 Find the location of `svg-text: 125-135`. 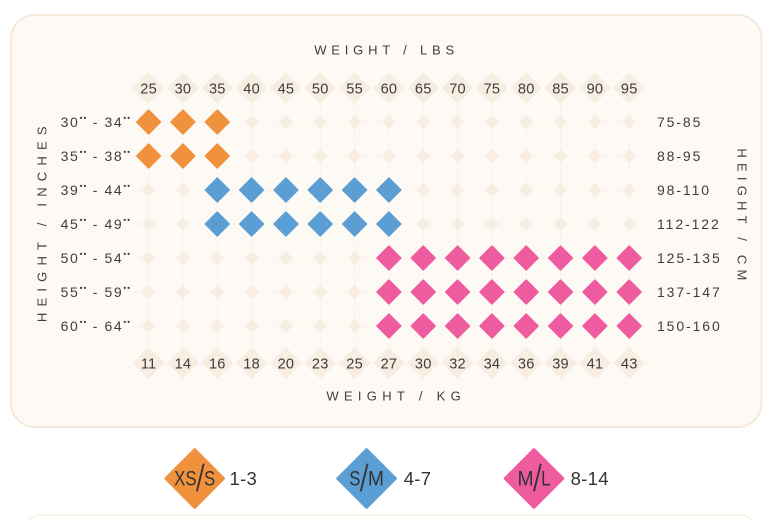

svg-text: 125-135 is located at coordinates (689, 258).